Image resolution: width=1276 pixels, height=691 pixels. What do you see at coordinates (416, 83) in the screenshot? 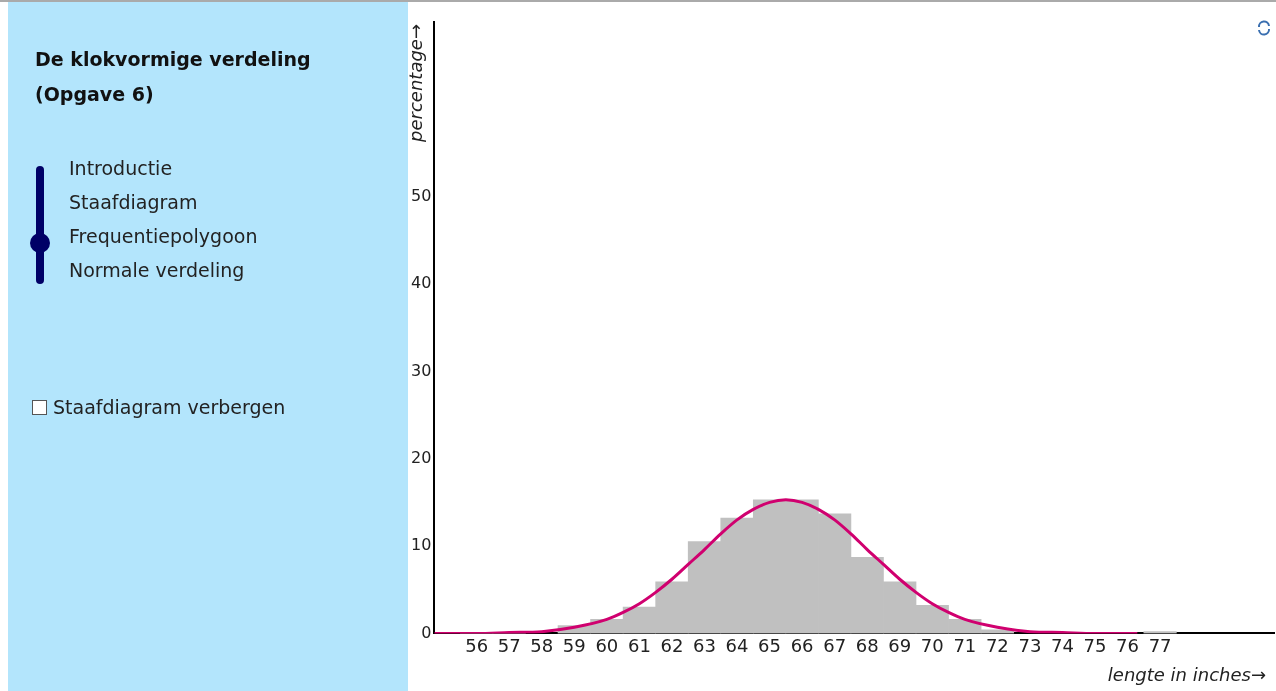
I see `y-axis-title: percentage→` at bounding box center [416, 83].